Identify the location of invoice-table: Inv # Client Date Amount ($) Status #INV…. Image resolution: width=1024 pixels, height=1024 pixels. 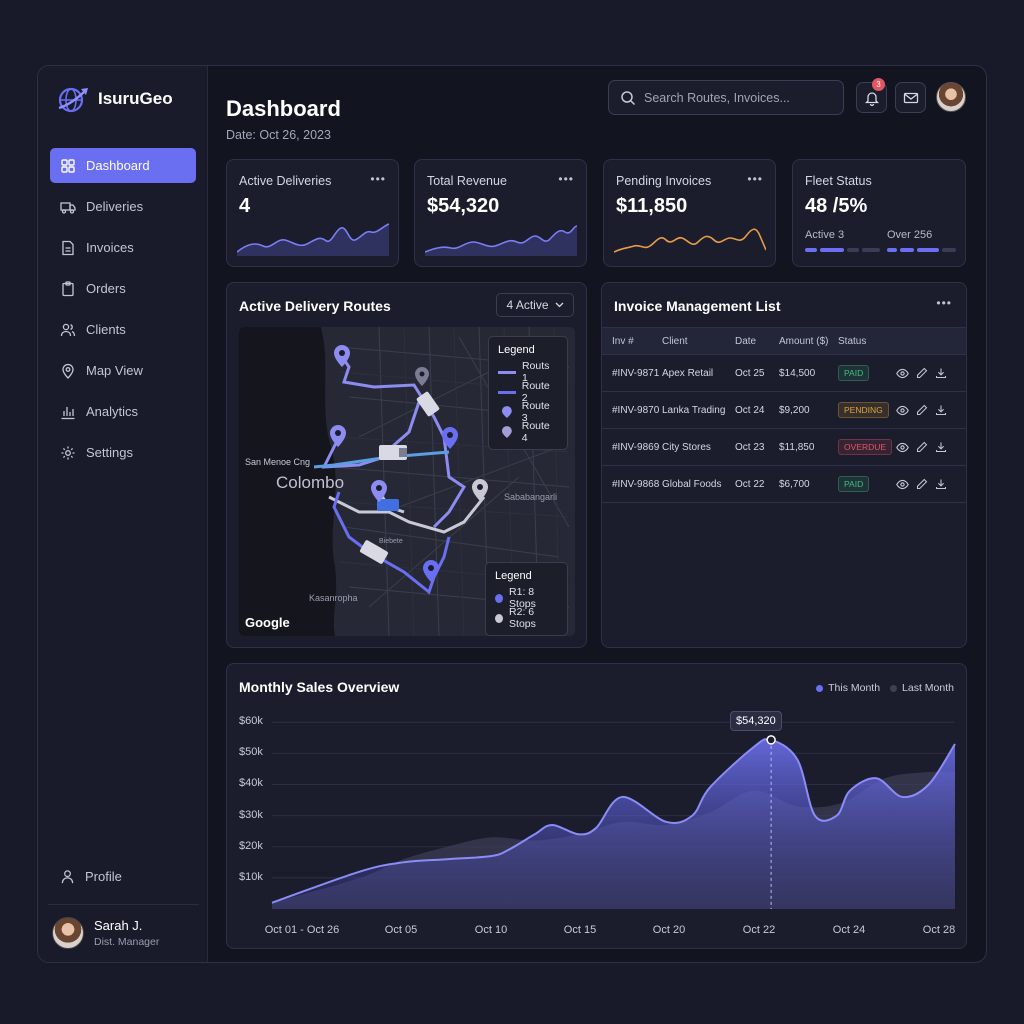
(784, 415).